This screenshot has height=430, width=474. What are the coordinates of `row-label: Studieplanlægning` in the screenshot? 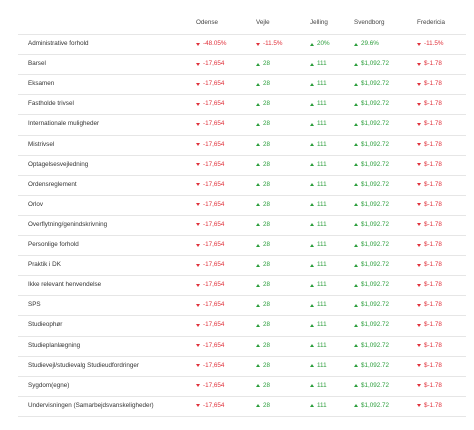 It's located at (54, 345).